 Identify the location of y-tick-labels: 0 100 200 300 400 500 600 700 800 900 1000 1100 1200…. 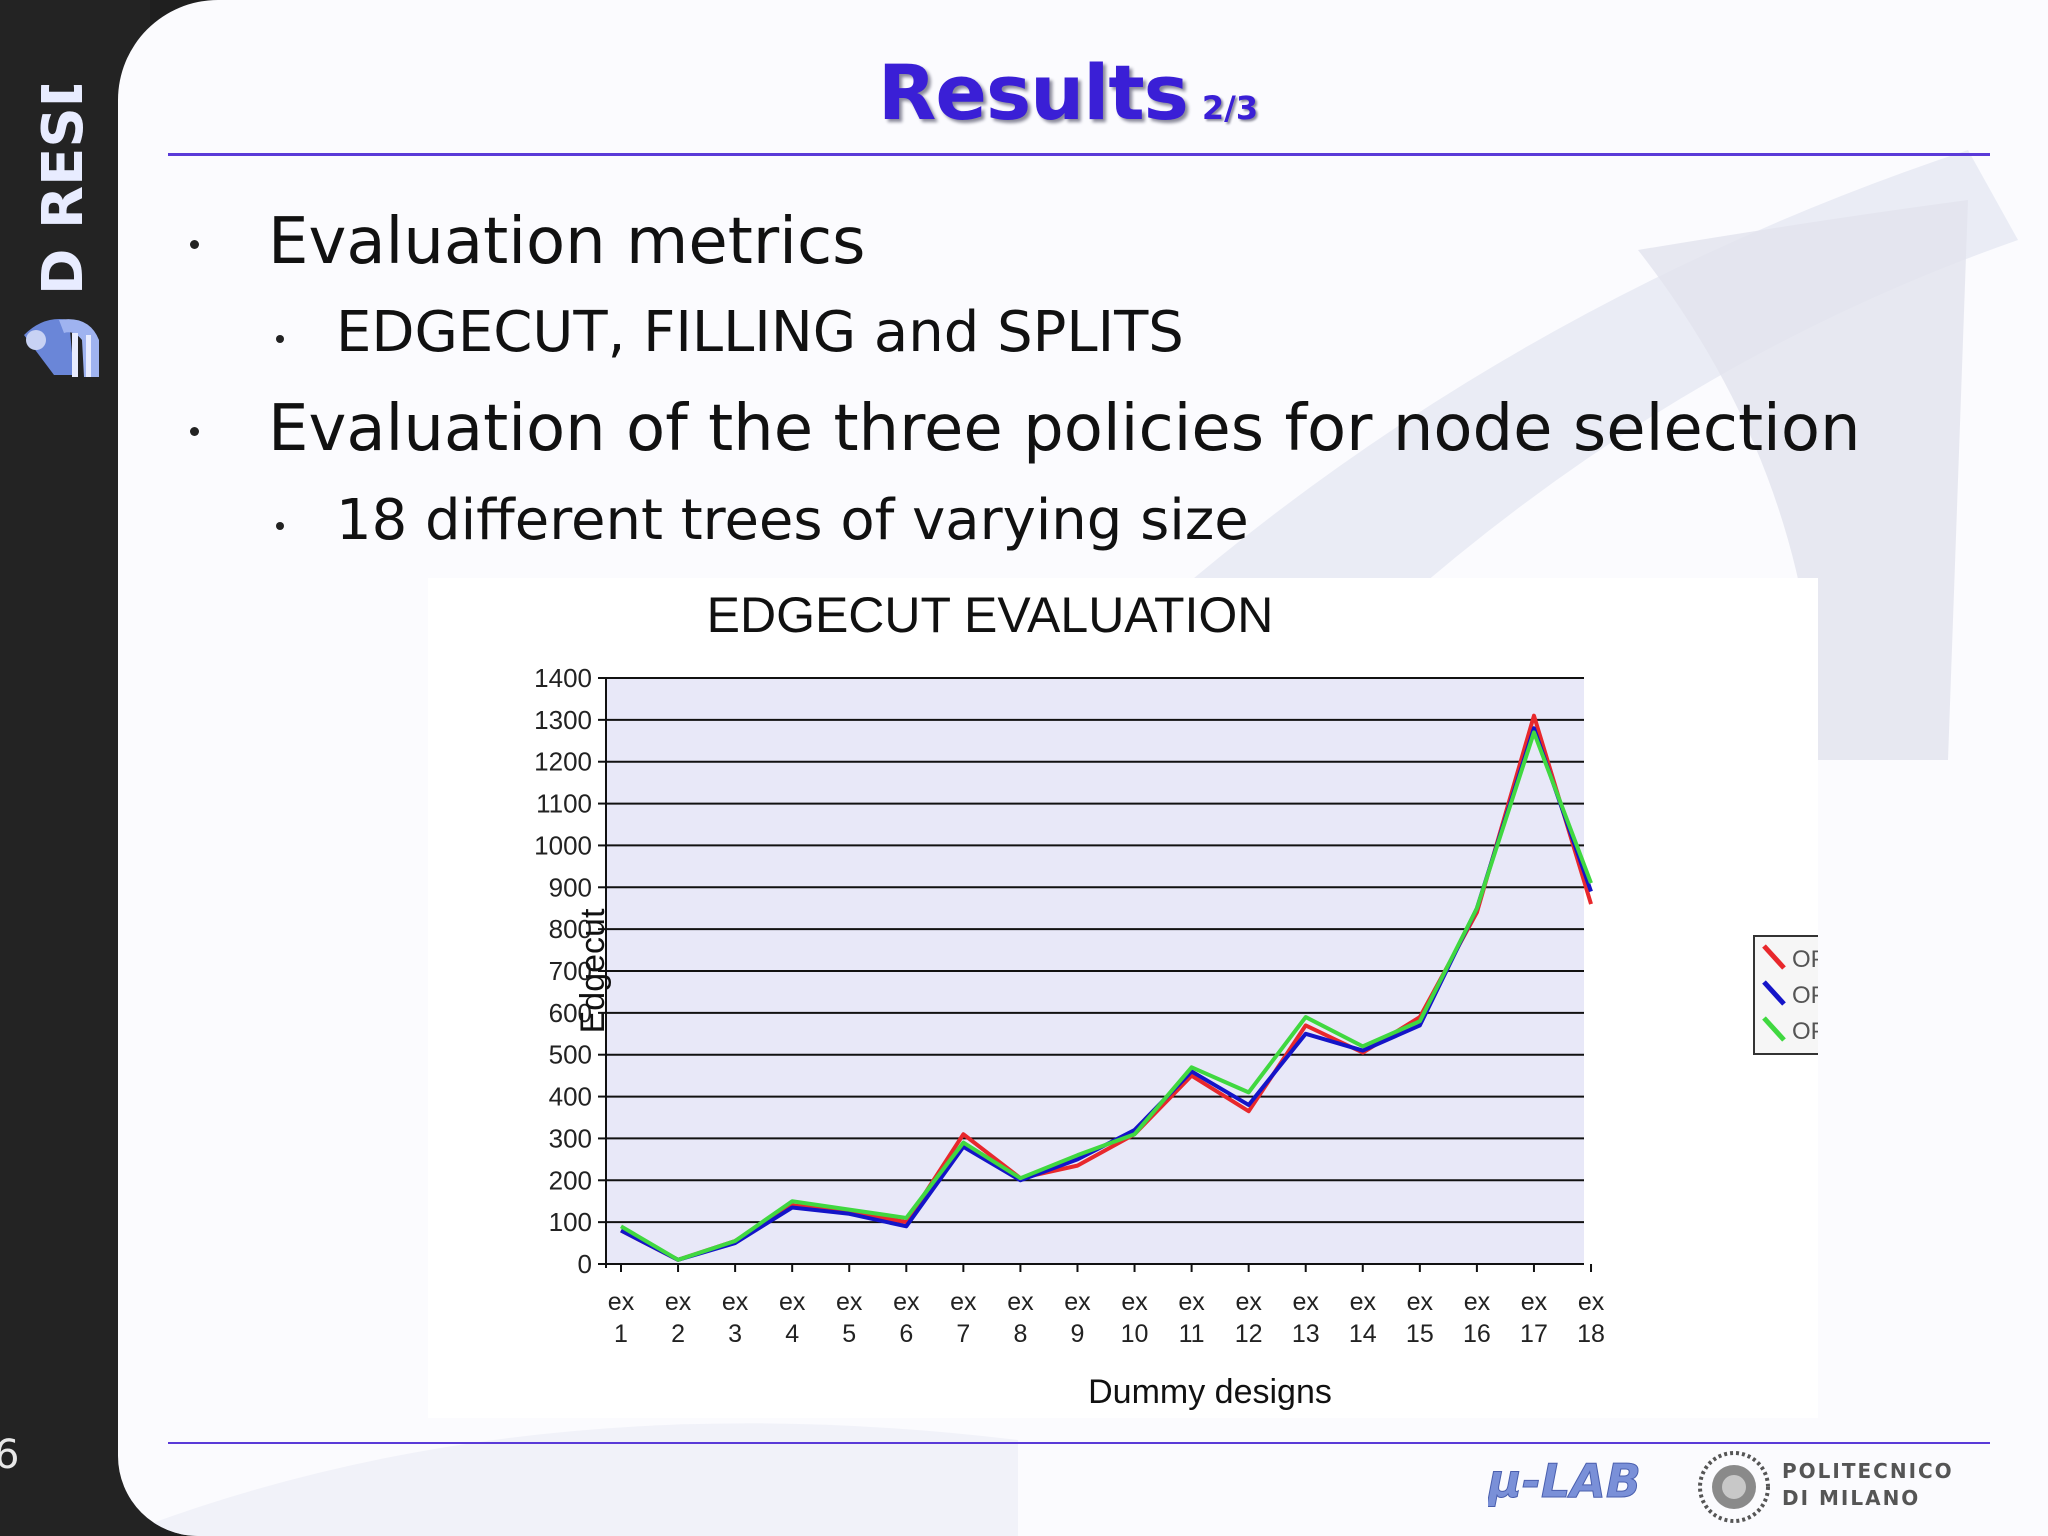
(563, 971).